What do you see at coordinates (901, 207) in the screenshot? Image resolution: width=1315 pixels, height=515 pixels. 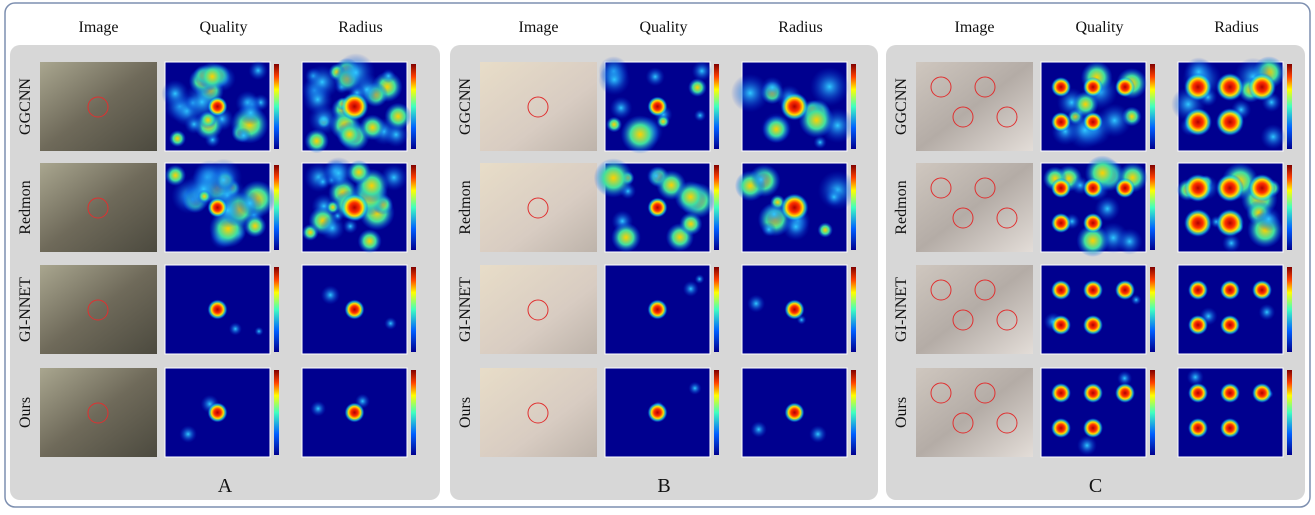 I see `row-label: Redmon` at bounding box center [901, 207].